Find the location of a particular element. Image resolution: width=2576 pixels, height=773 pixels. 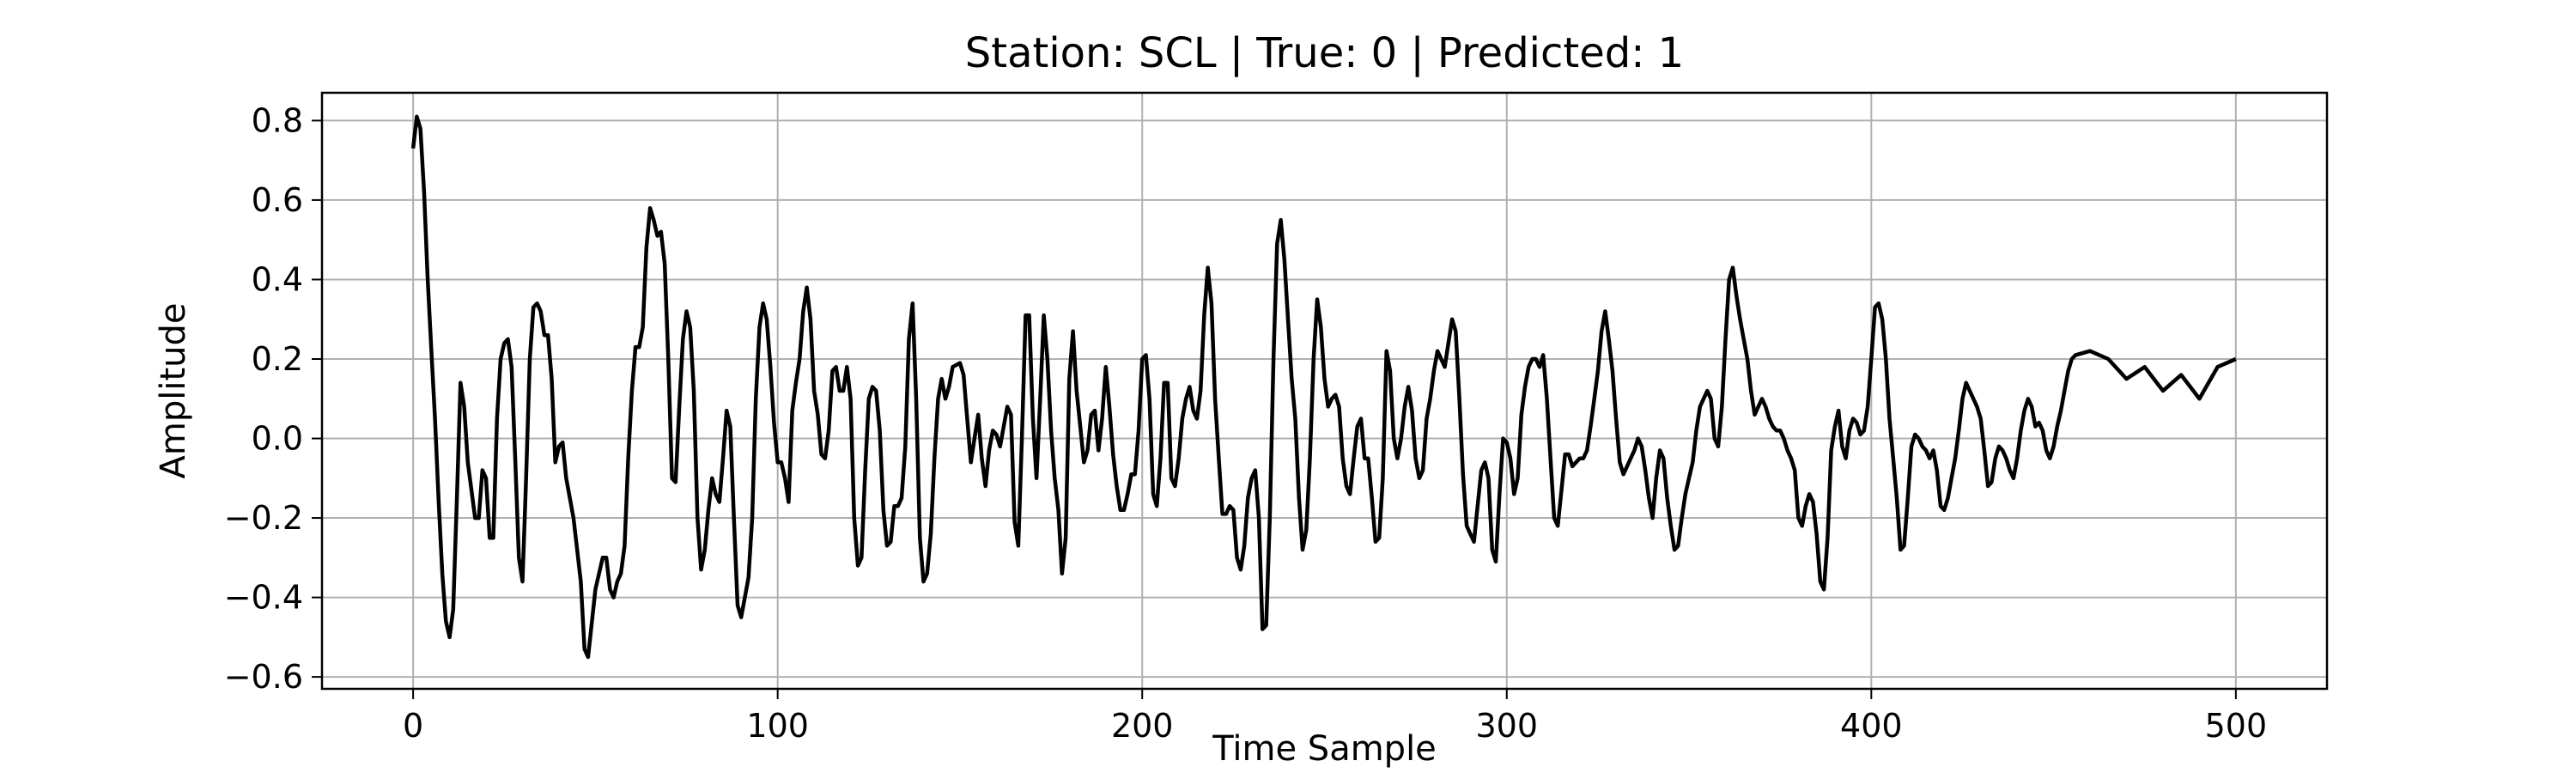

x-tick-label: 500 is located at coordinates (2236, 726).